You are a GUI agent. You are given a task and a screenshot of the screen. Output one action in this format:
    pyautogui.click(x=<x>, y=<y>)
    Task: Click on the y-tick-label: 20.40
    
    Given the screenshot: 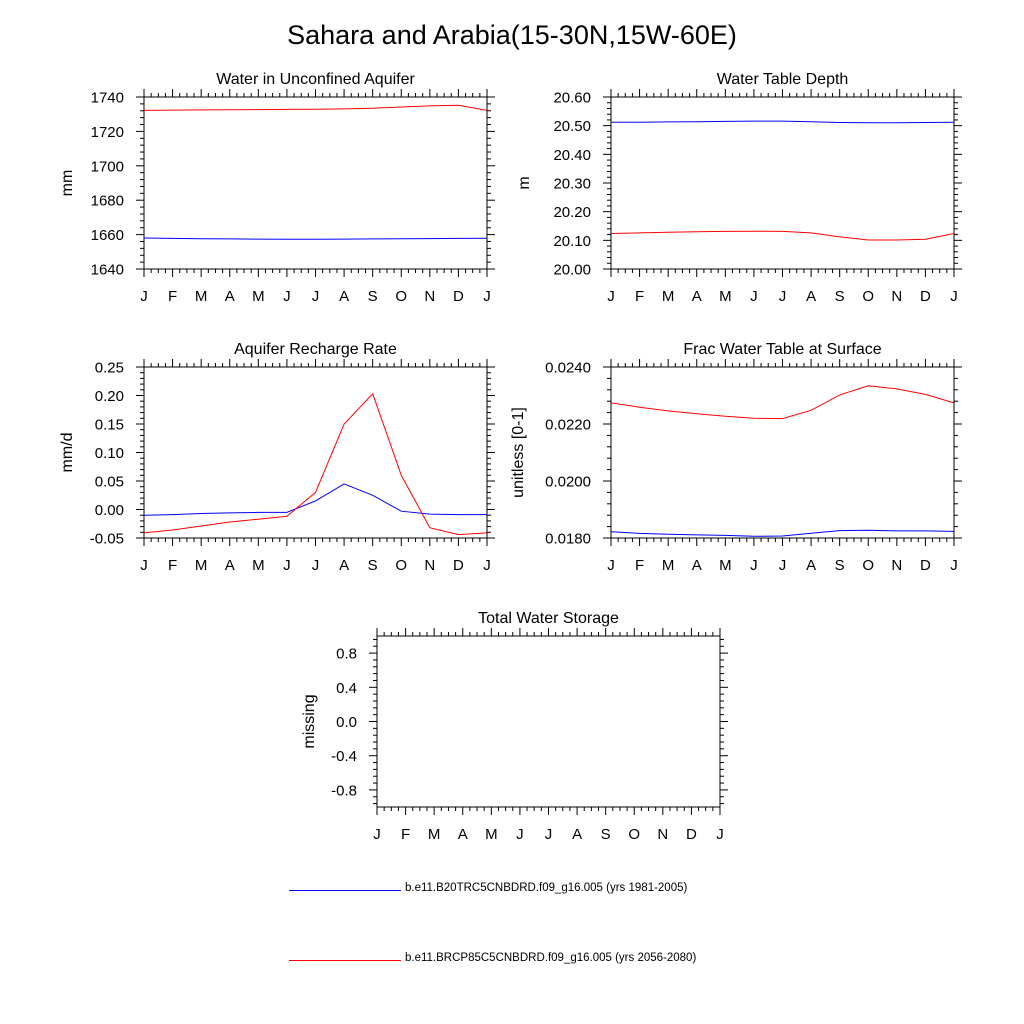 What is the action you would take?
    pyautogui.click(x=572, y=155)
    